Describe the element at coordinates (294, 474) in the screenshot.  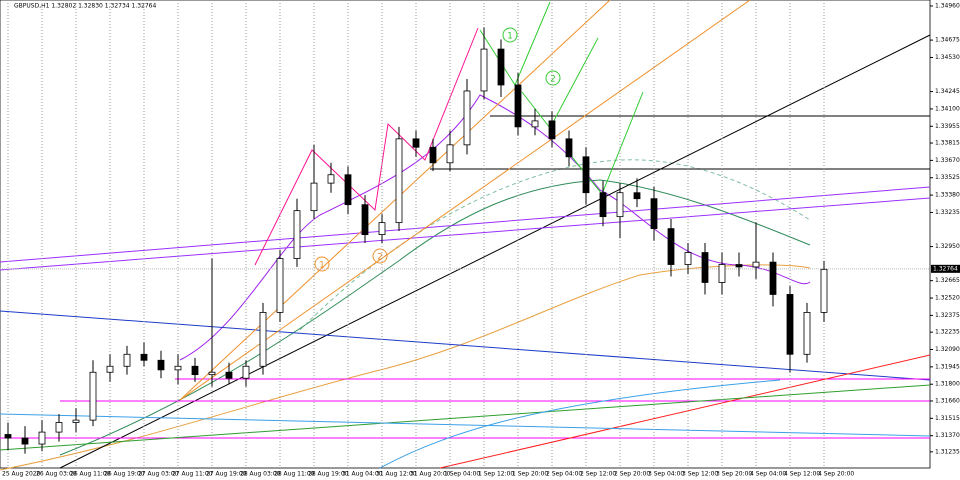
I see `x-tick-label: 28 Aug 11:00` at that location.